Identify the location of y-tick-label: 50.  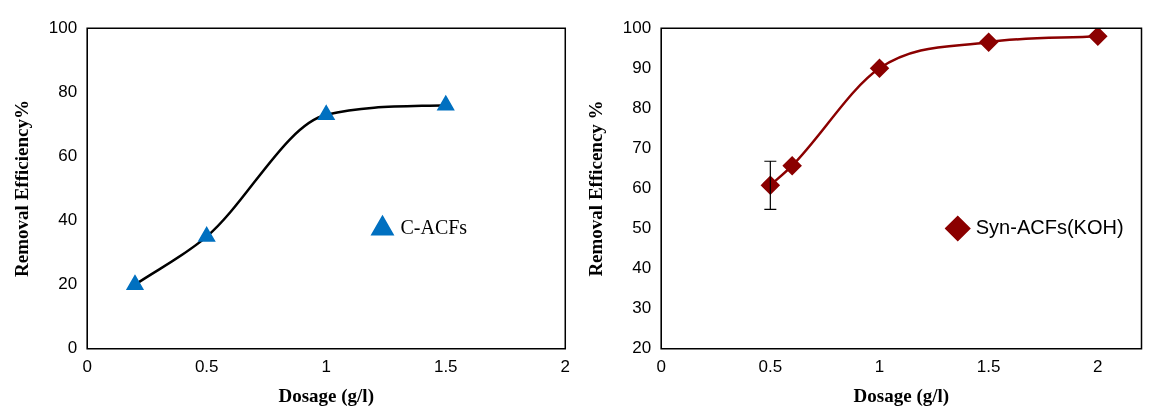
(642, 228).